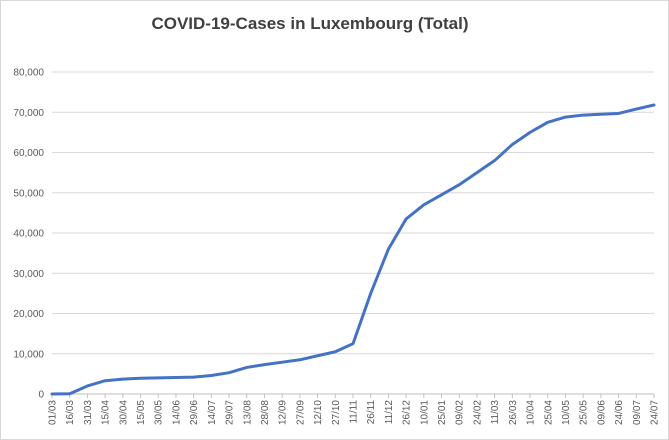 The image size is (669, 440). What do you see at coordinates (477, 412) in the screenshot?
I see `x-tick-label: 24/02` at bounding box center [477, 412].